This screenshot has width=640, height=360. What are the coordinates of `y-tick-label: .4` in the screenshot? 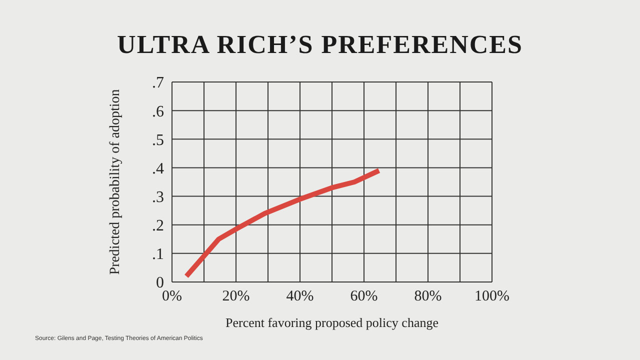 It's located at (158, 169).